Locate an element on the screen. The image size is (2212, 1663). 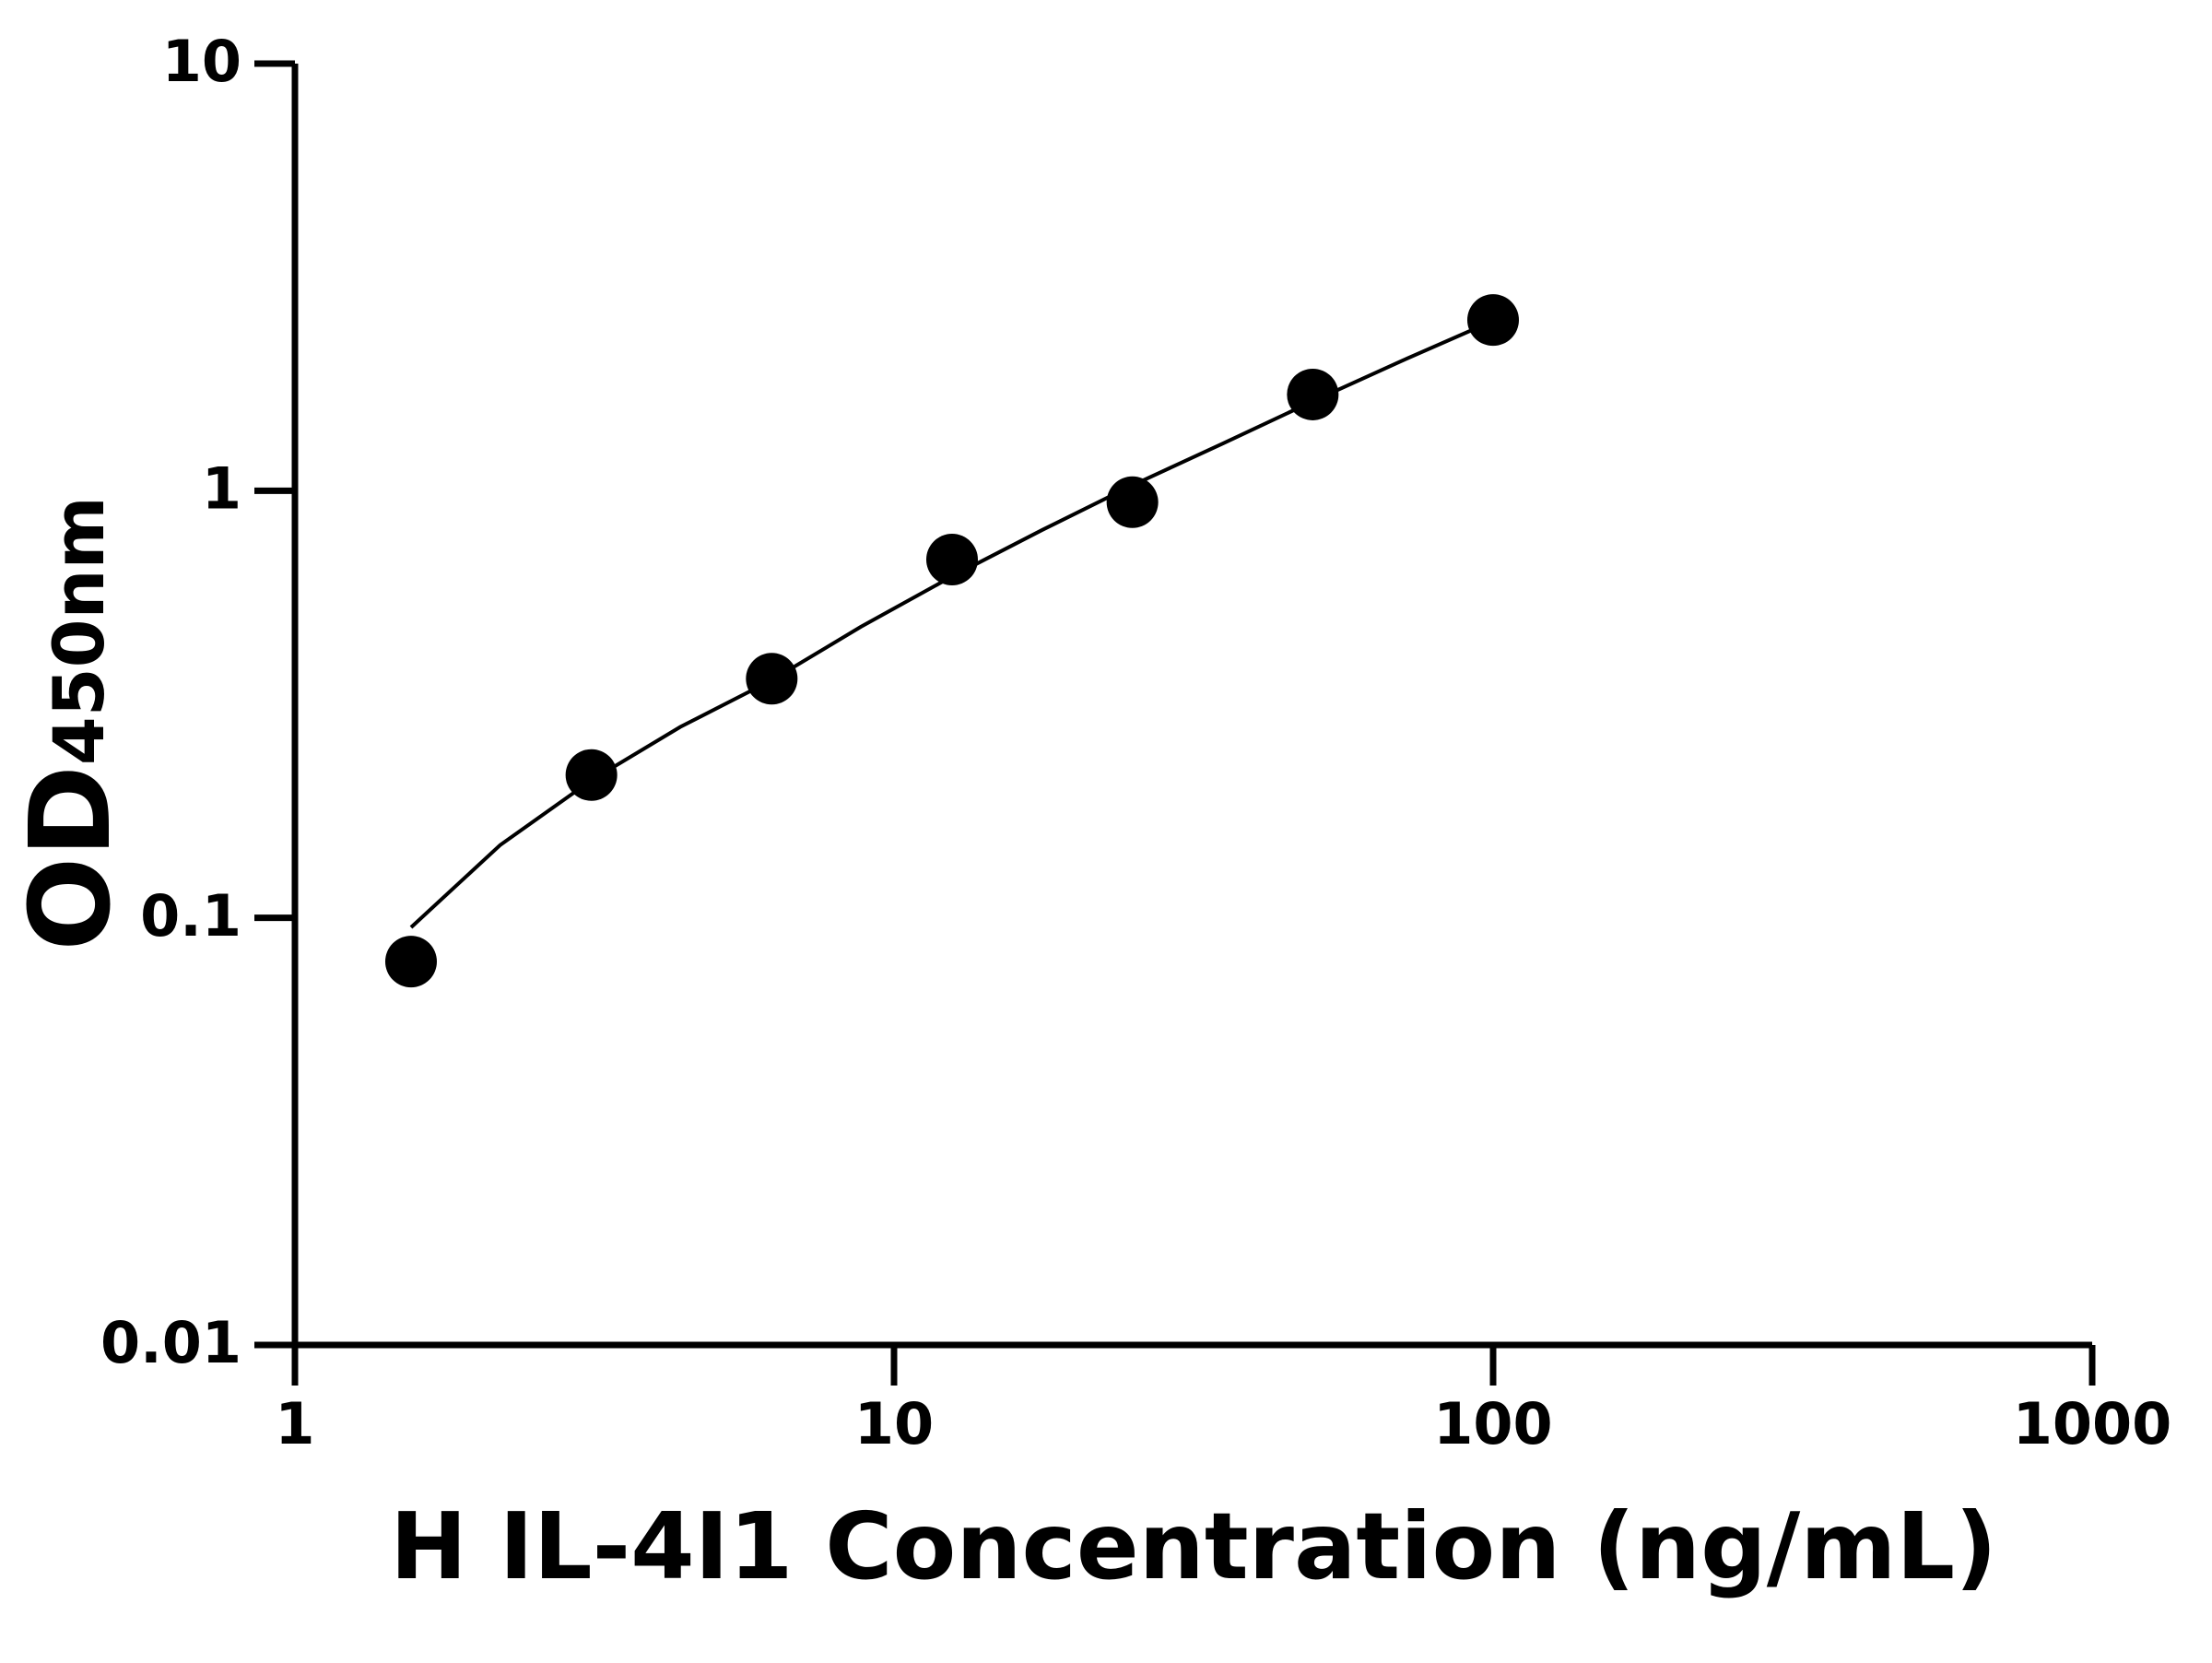
y-axis-label-main: OD is located at coordinates (71, 858).